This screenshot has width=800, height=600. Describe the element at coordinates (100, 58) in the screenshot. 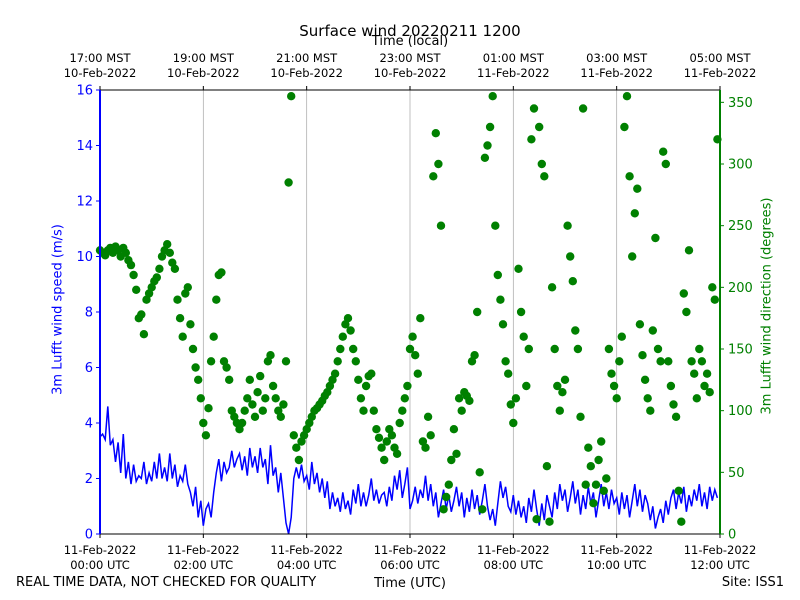

I see `x2-tick-label: 17:00 MST` at that location.